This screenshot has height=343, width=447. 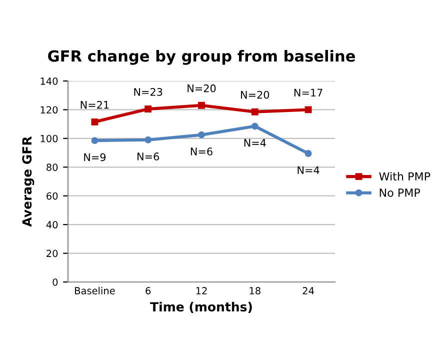 What do you see at coordinates (94, 104) in the screenshot?
I see `annotation: N=21` at bounding box center [94, 104].